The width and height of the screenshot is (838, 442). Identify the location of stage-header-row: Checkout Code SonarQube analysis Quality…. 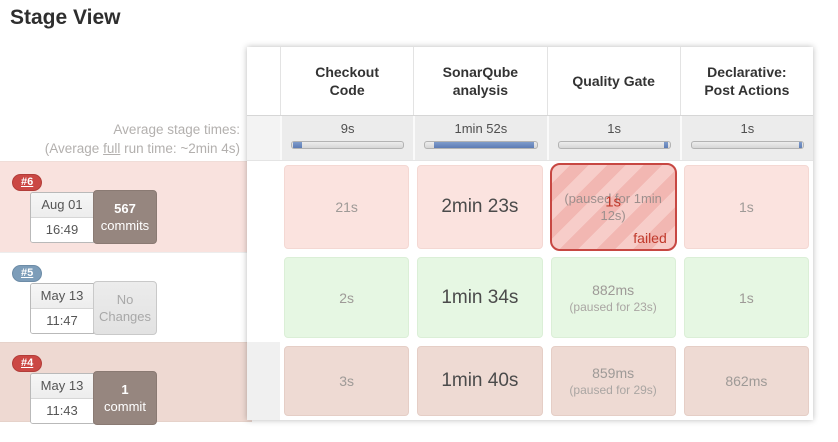
(530, 81).